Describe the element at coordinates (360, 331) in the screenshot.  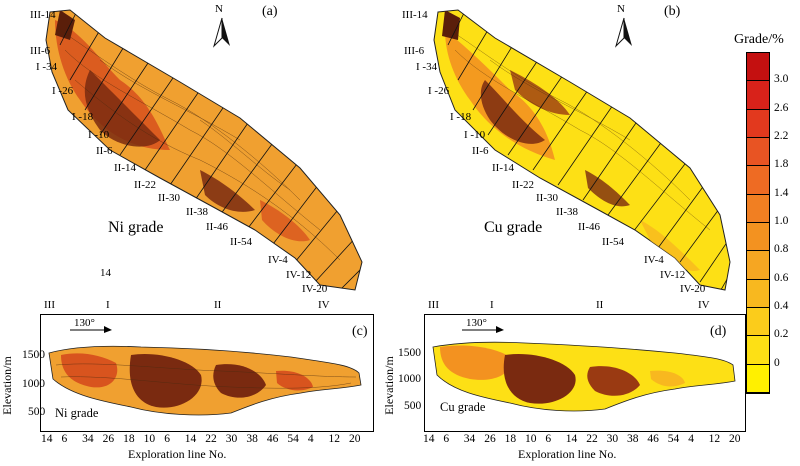
I see `panel-label-c: (c)` at that location.